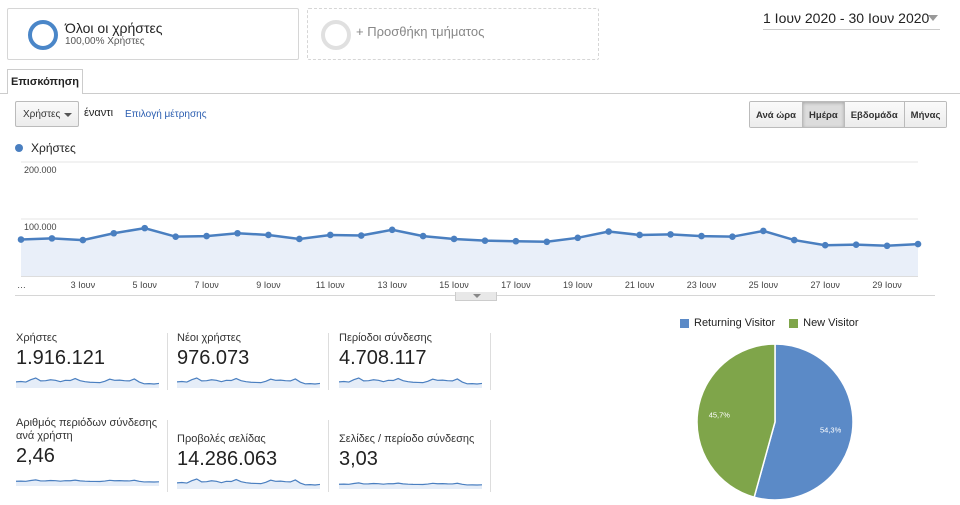  I want to click on chart-collapse-handle, so click(476, 296).